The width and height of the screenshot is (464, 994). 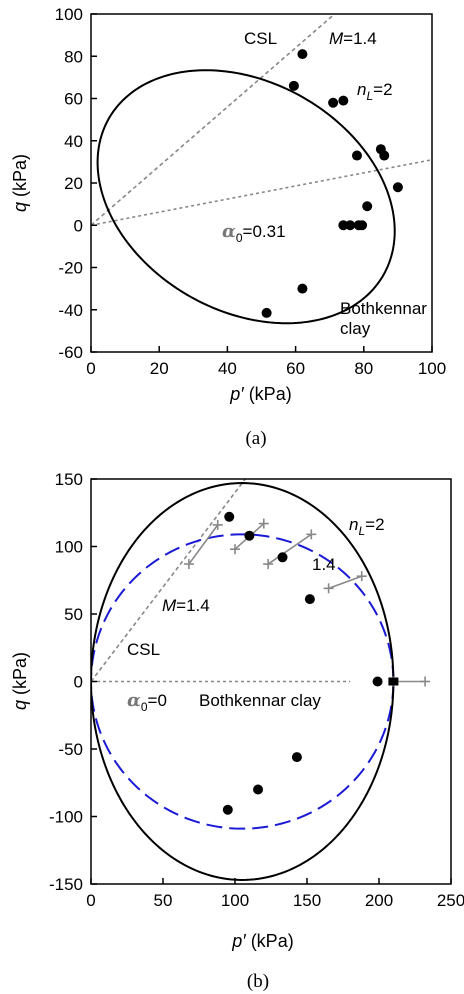 I want to click on chart-a-material-line1: Bothkennar, so click(x=383, y=308).